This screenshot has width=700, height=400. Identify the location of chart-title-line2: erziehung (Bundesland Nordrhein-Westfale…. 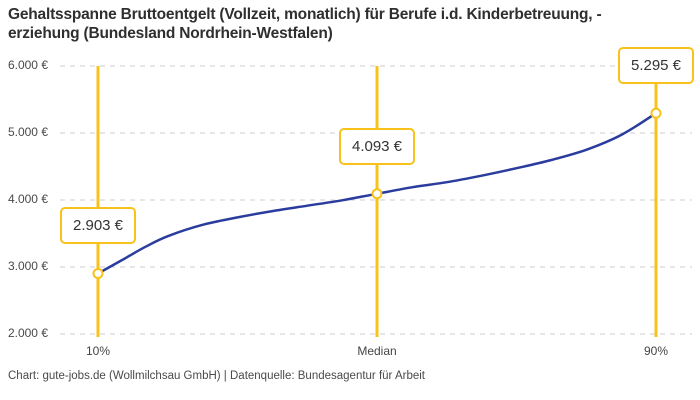
(170, 33).